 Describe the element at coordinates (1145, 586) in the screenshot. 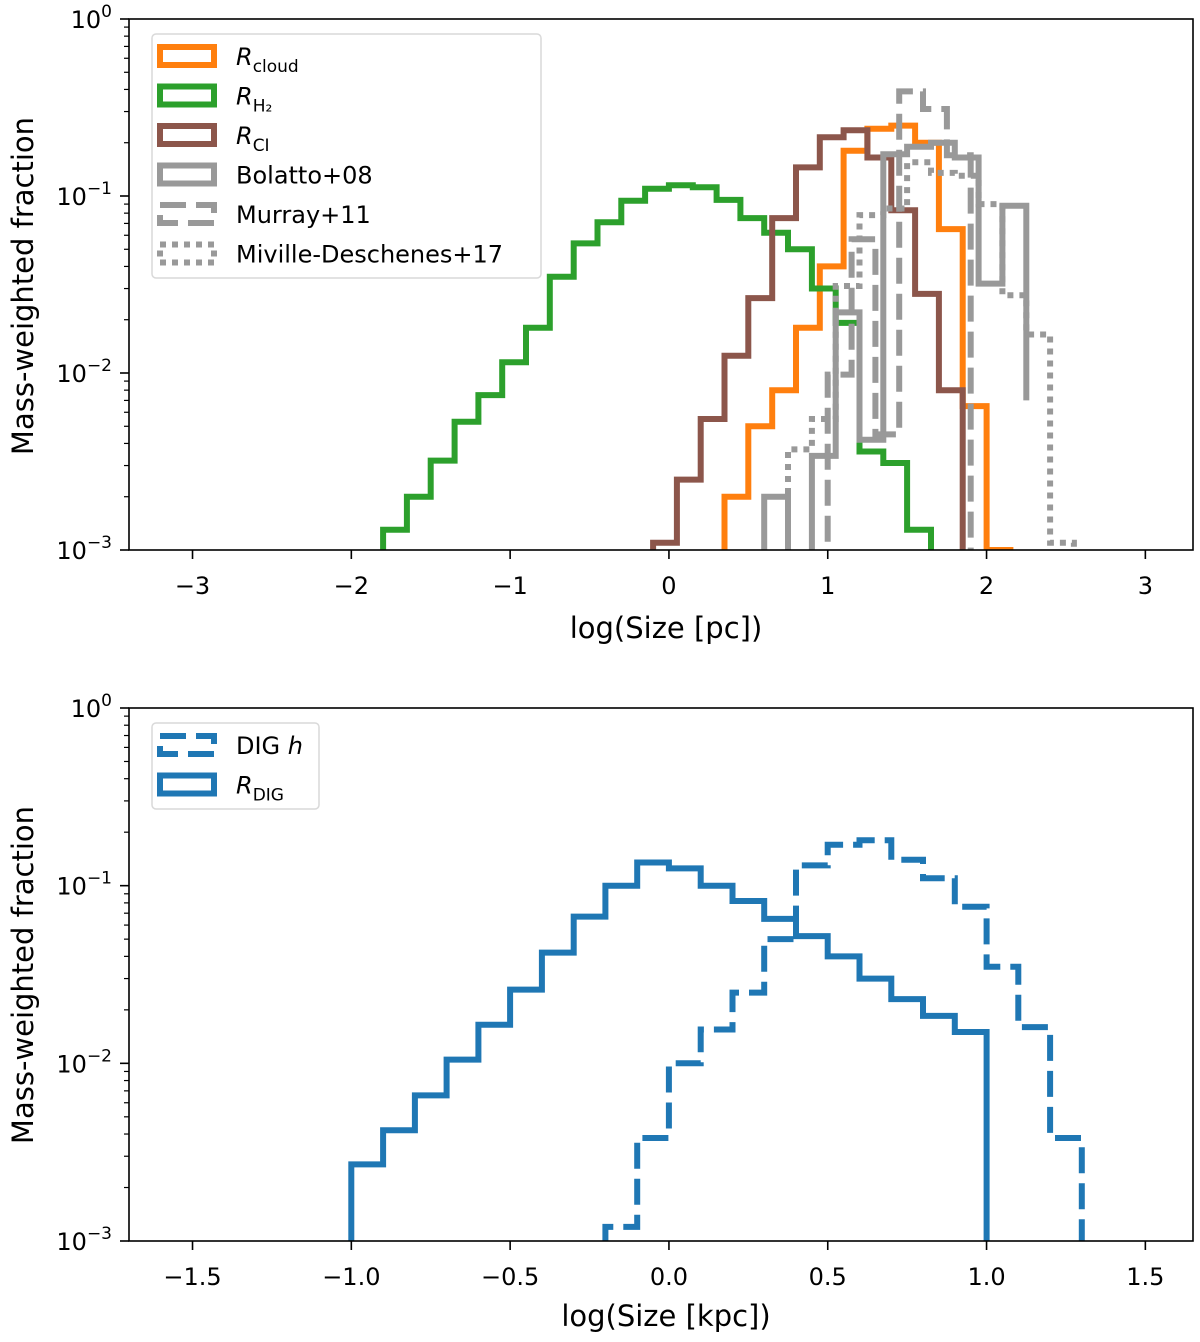

I see `x-tick-label: 3` at that location.